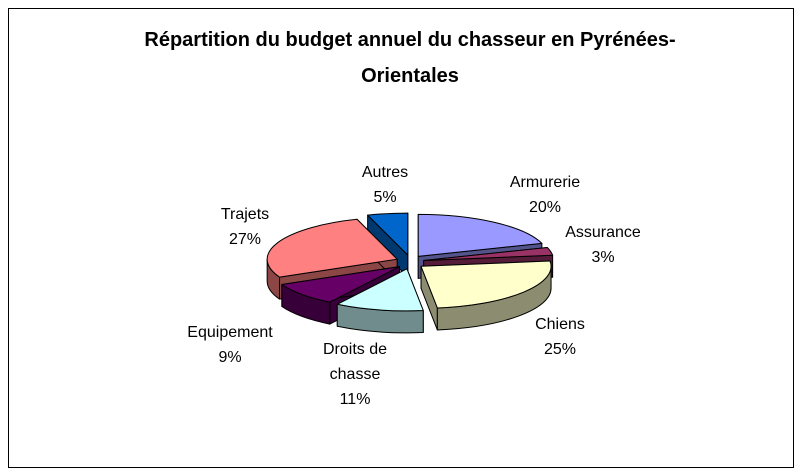 The image size is (803, 468). What do you see at coordinates (545, 195) in the screenshot?
I see `slice-label: Armurerie 20%` at bounding box center [545, 195].